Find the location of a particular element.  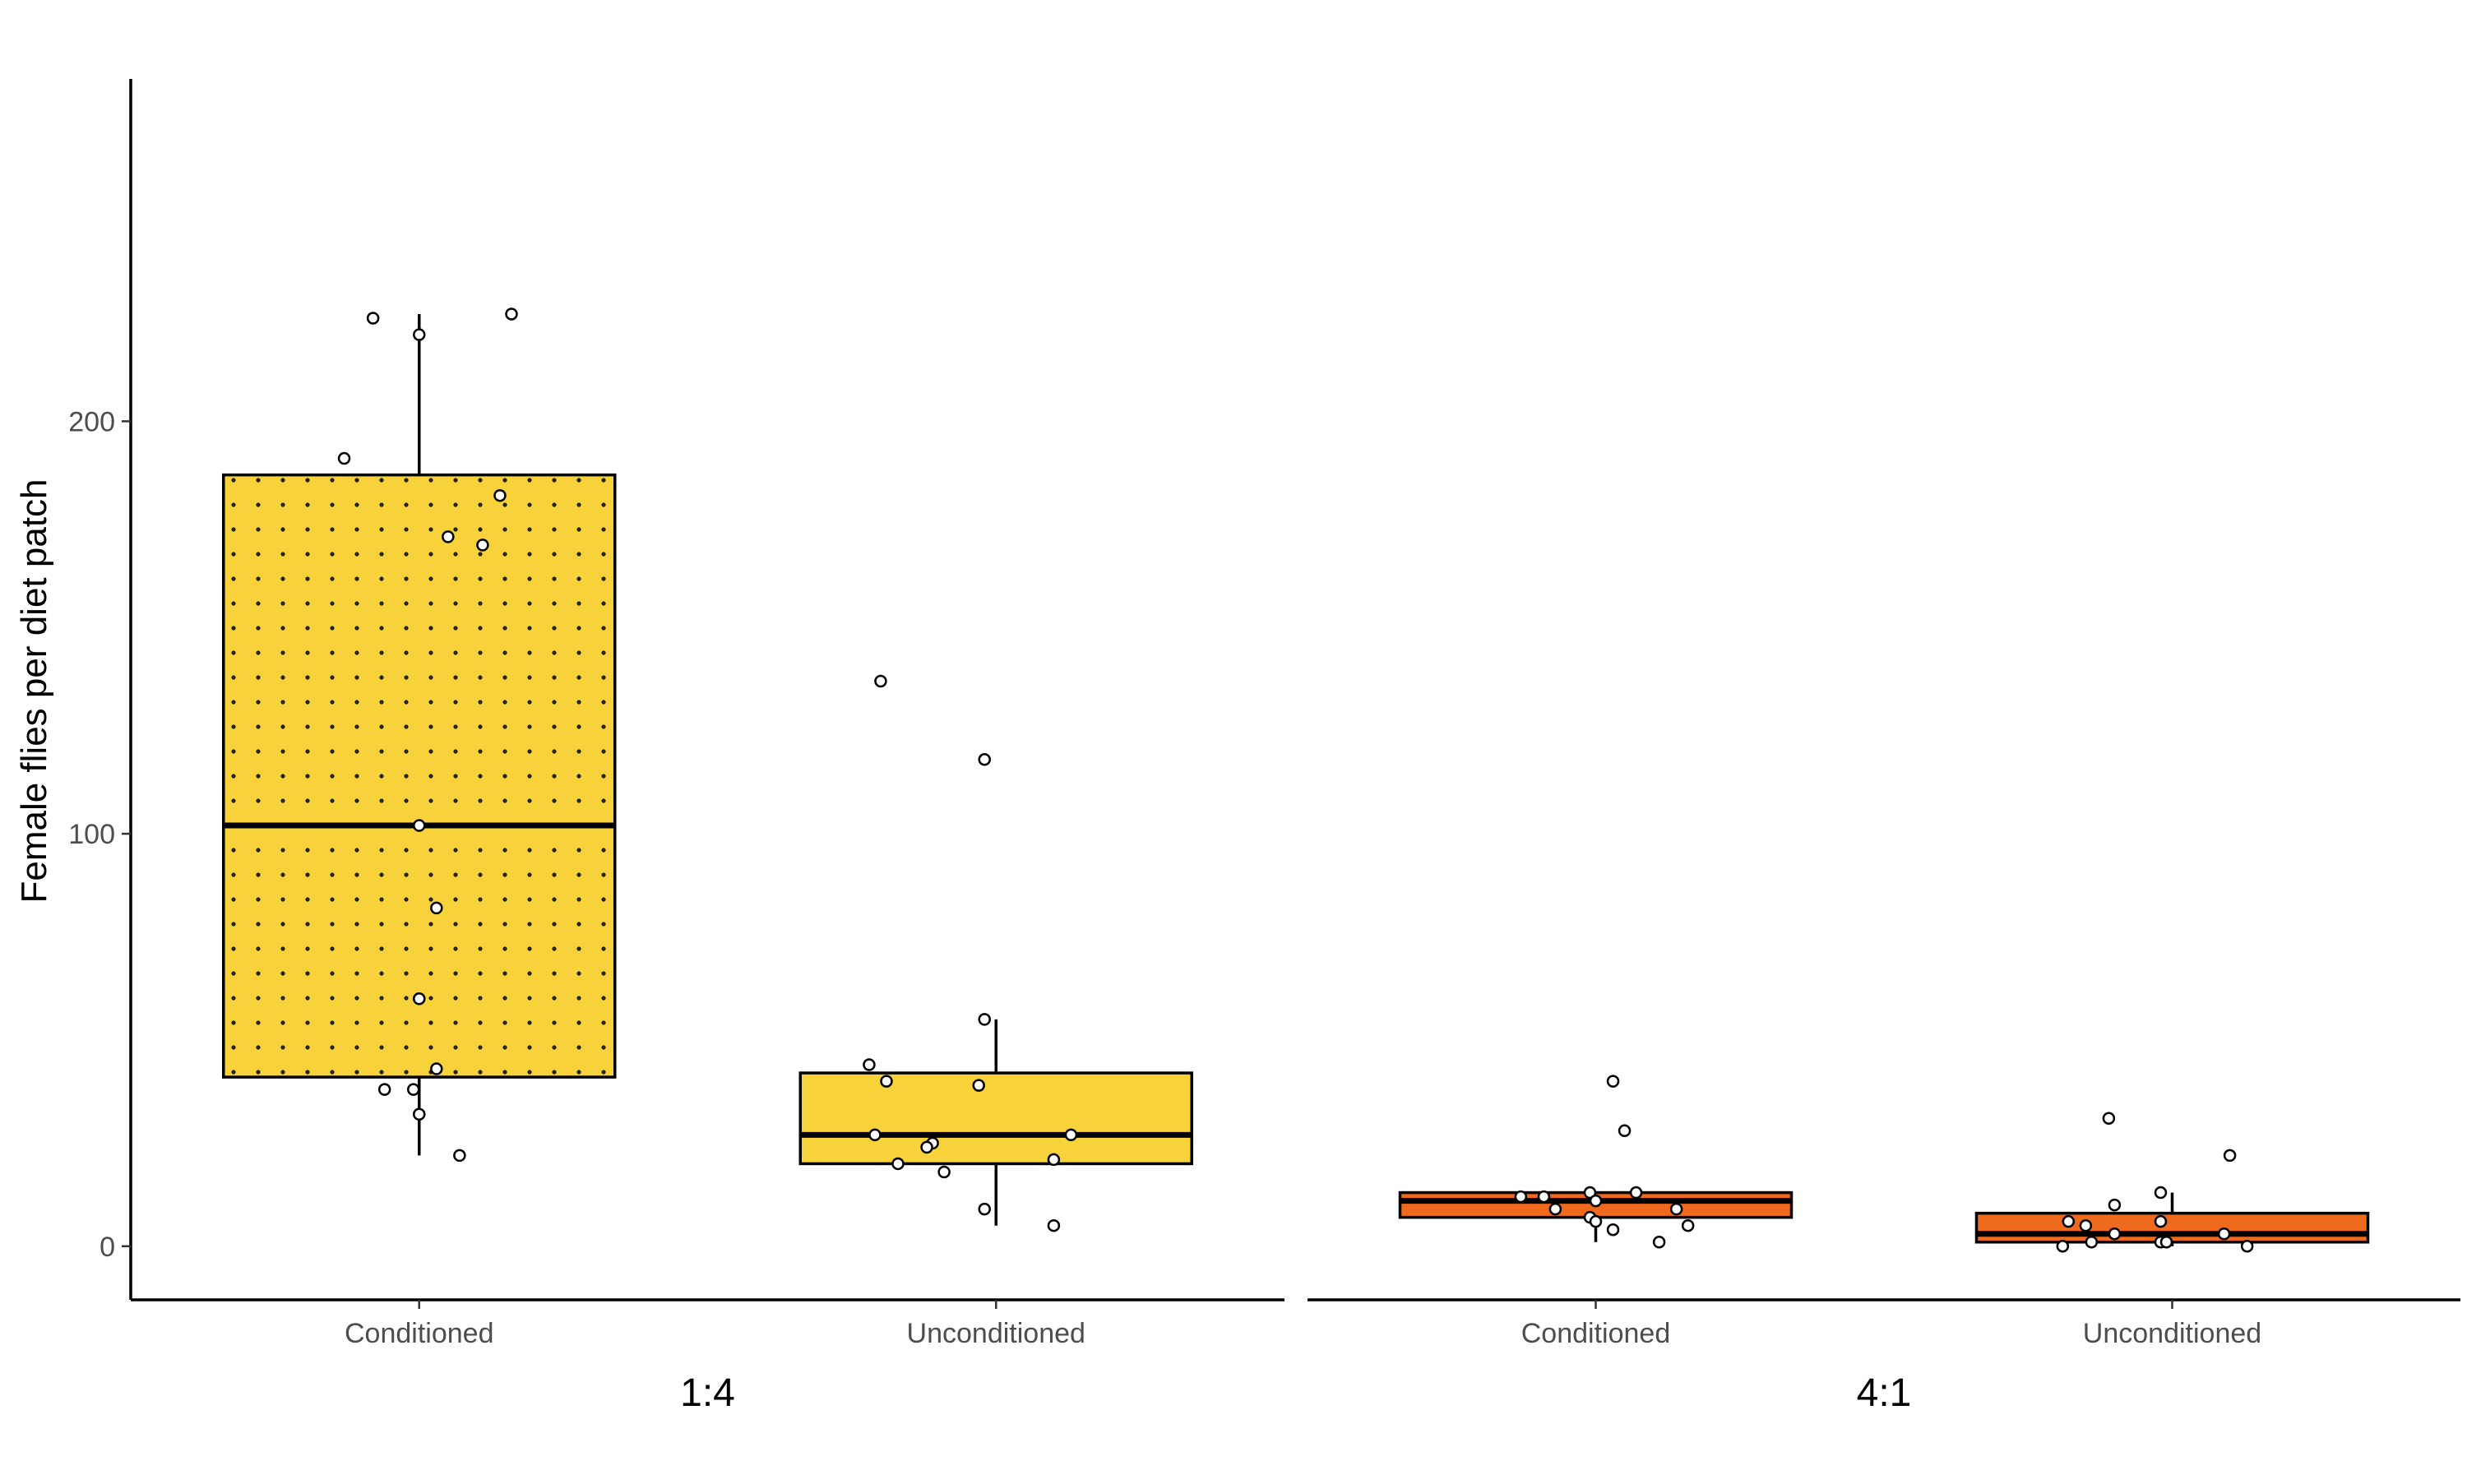

panel-4-1: 4:1 Conditioned Unconditioned is located at coordinates (1884, 1245).